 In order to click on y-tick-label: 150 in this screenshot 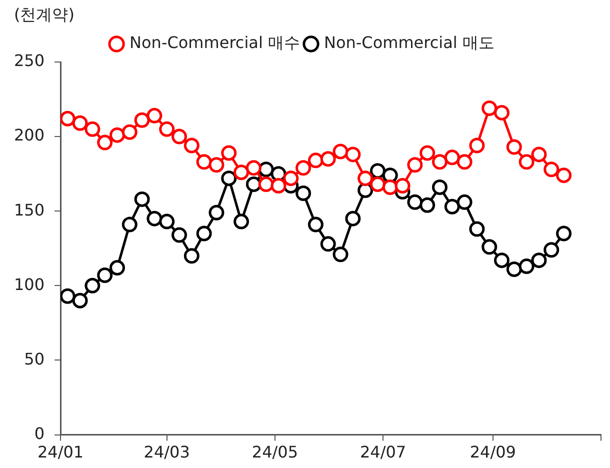, I will do `click(29, 210)`.